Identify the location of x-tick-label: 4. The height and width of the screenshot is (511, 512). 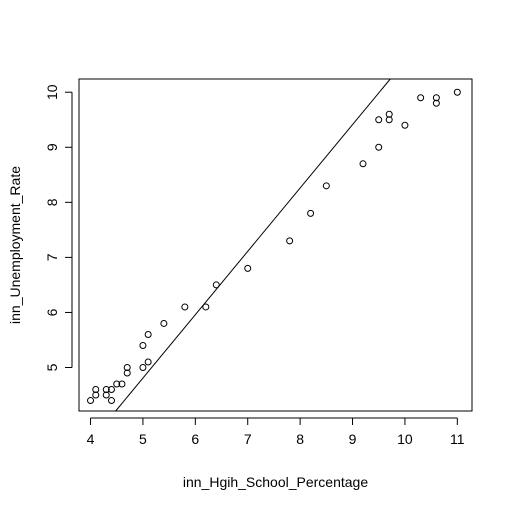
(91, 439).